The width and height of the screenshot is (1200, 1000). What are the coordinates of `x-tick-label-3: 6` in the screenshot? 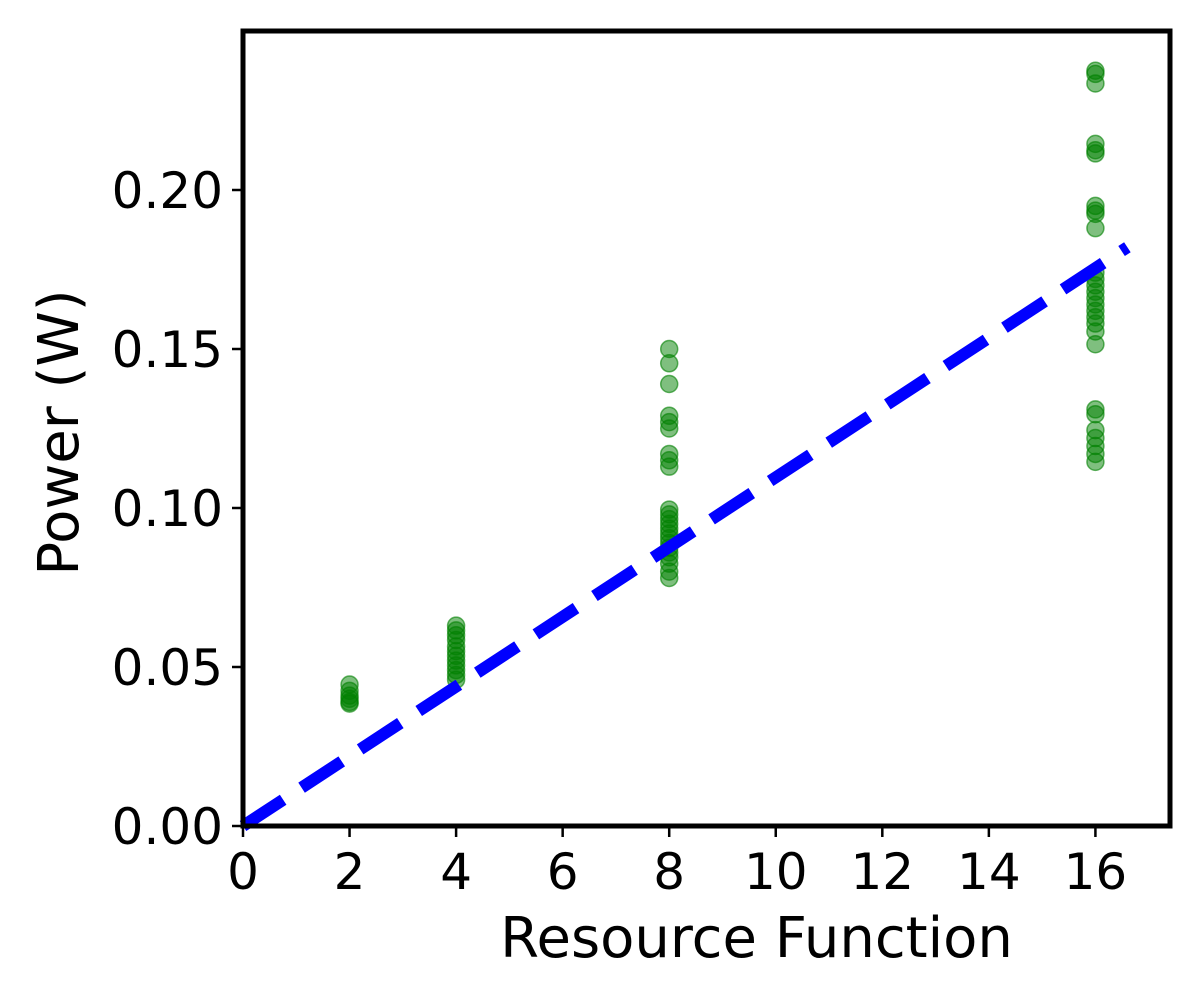 It's located at (563, 872).